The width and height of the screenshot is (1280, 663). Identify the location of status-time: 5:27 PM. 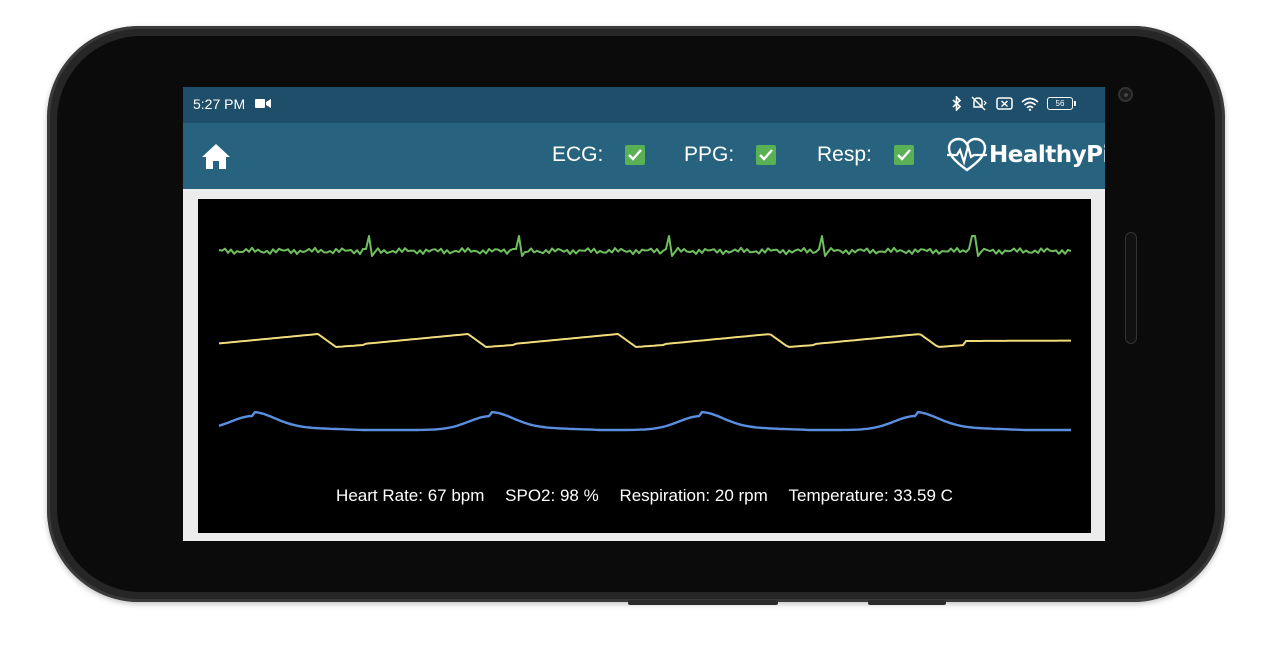
(219, 104).